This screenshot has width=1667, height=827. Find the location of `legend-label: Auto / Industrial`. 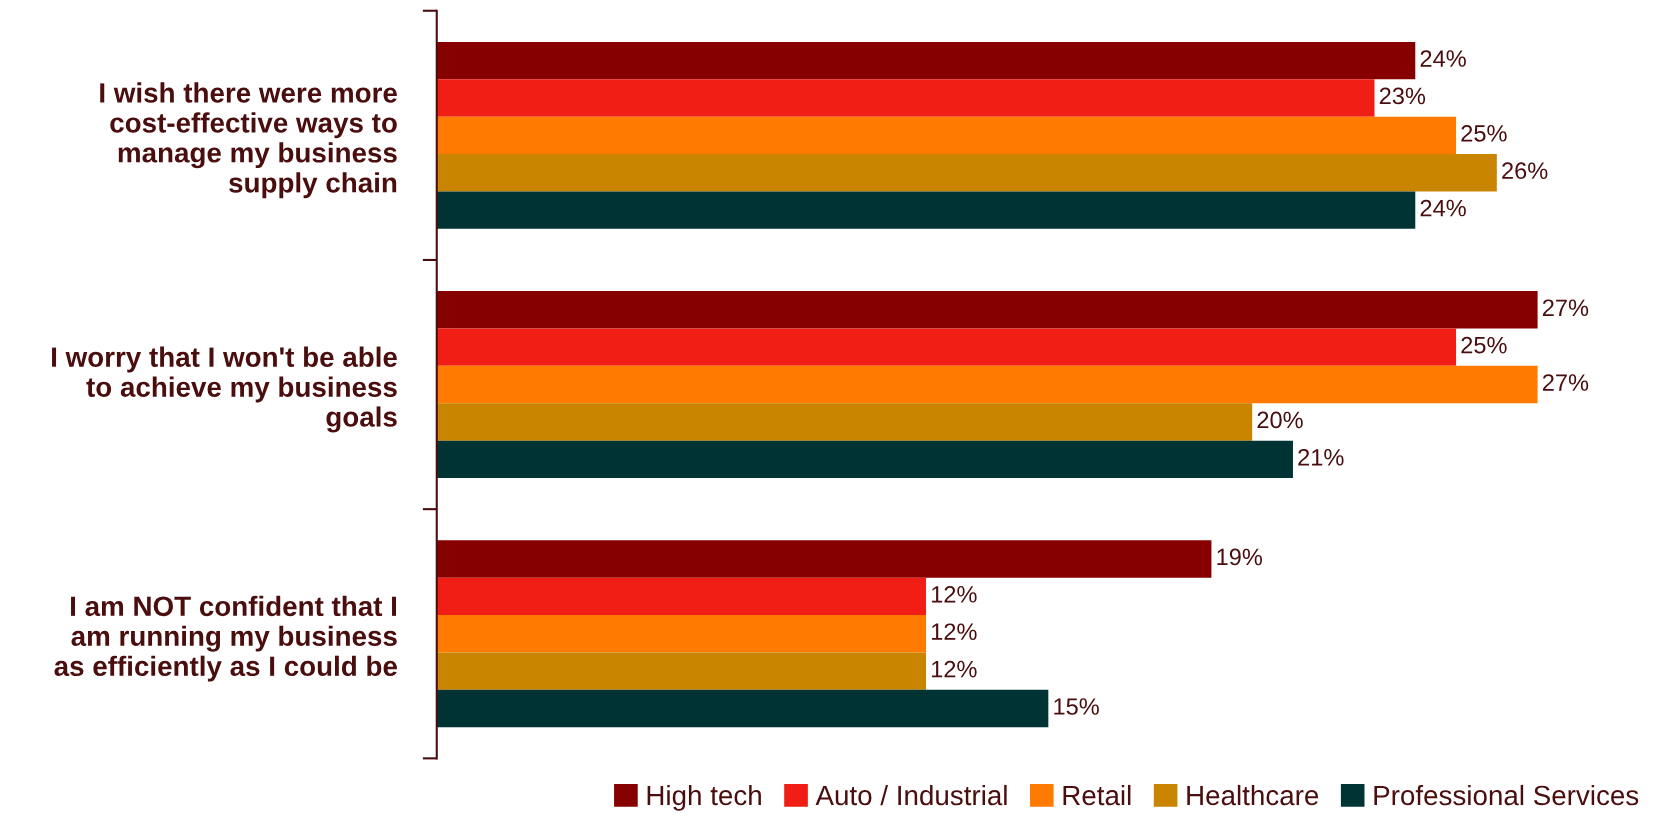

legend-label: Auto / Industrial is located at coordinates (911, 795).